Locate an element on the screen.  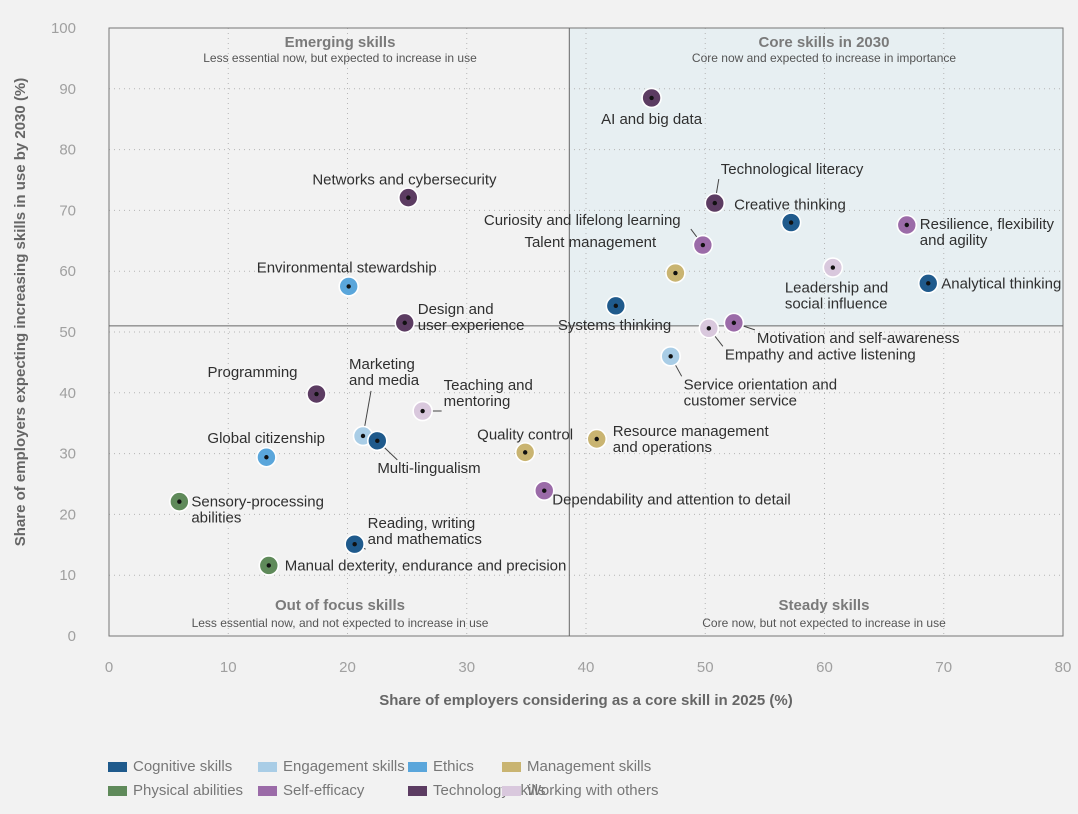
point-label: Creative thinking is located at coordinates (790, 205).